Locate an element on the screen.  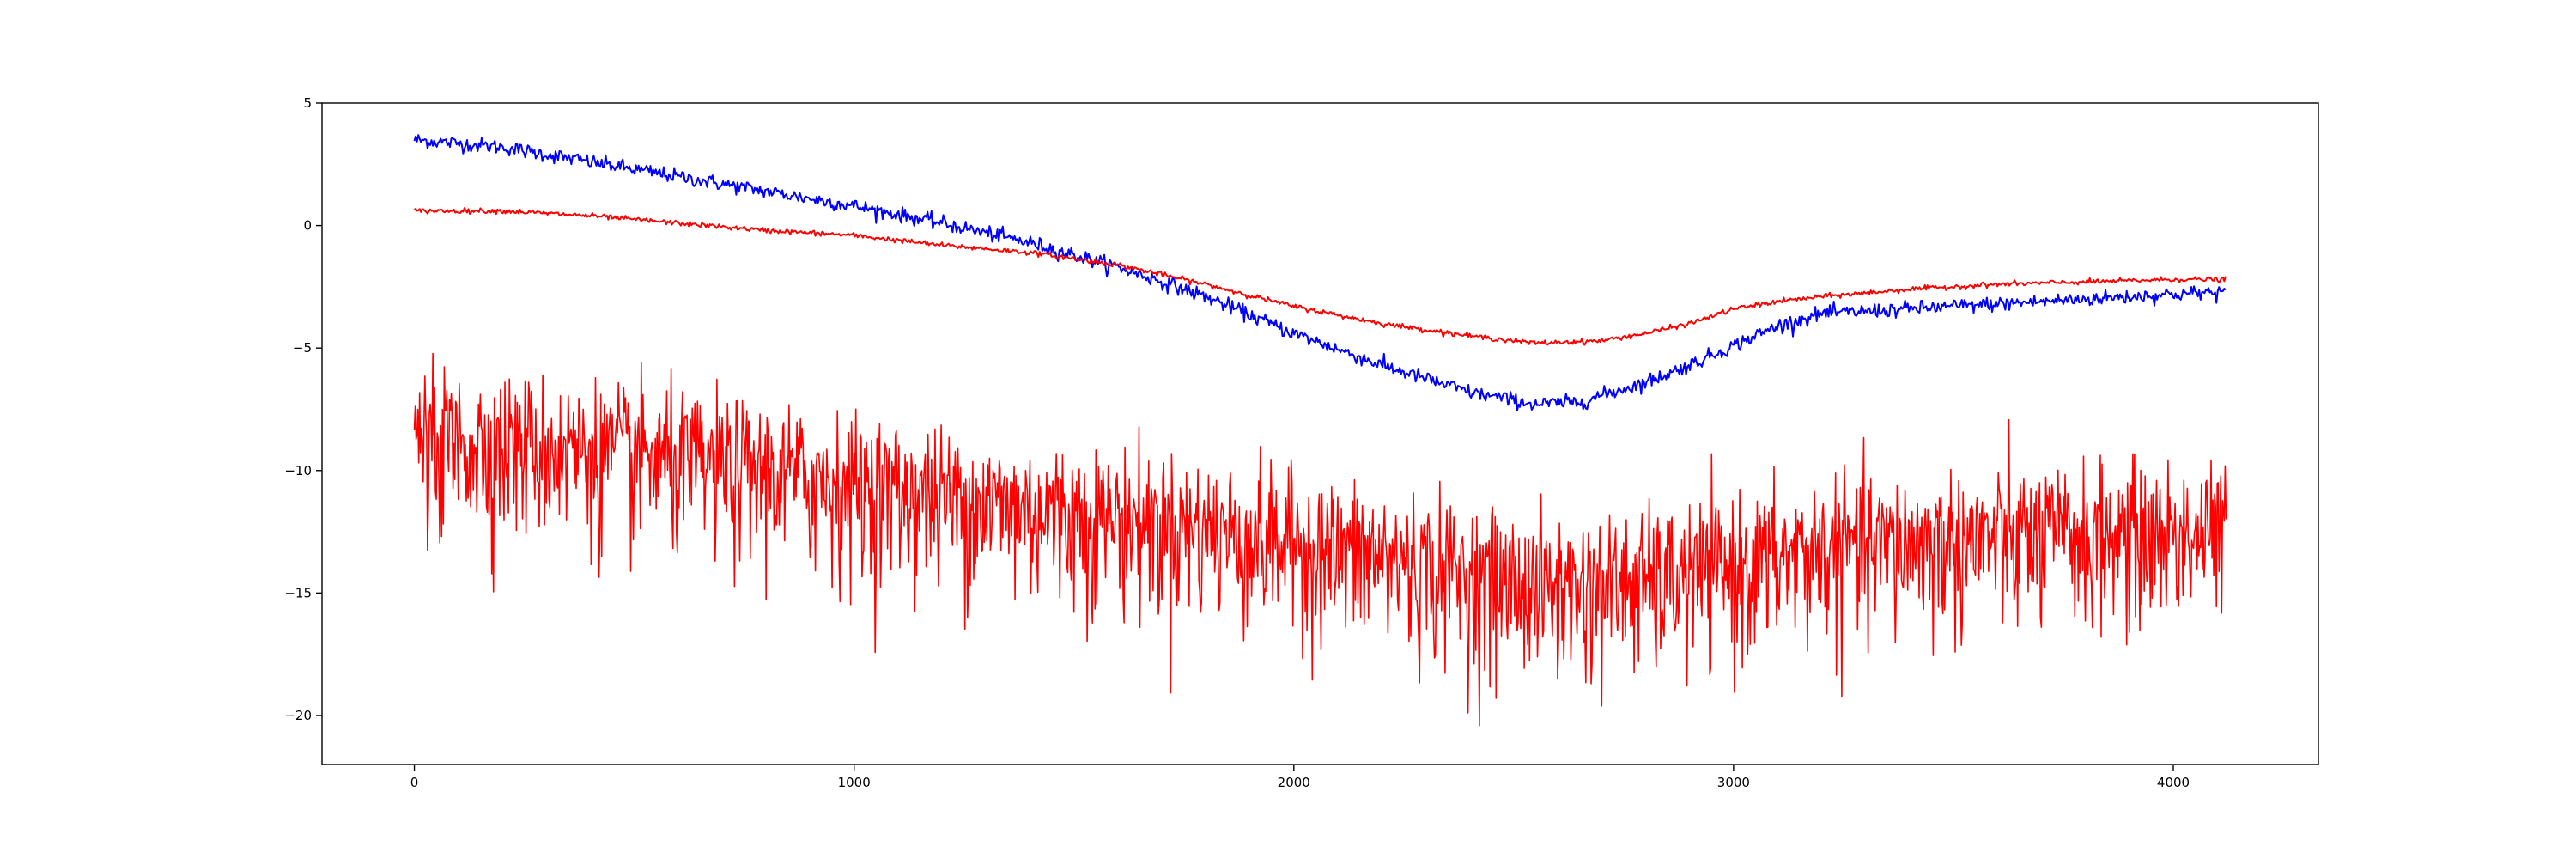
y-tick-label: 0 is located at coordinates (307, 226).